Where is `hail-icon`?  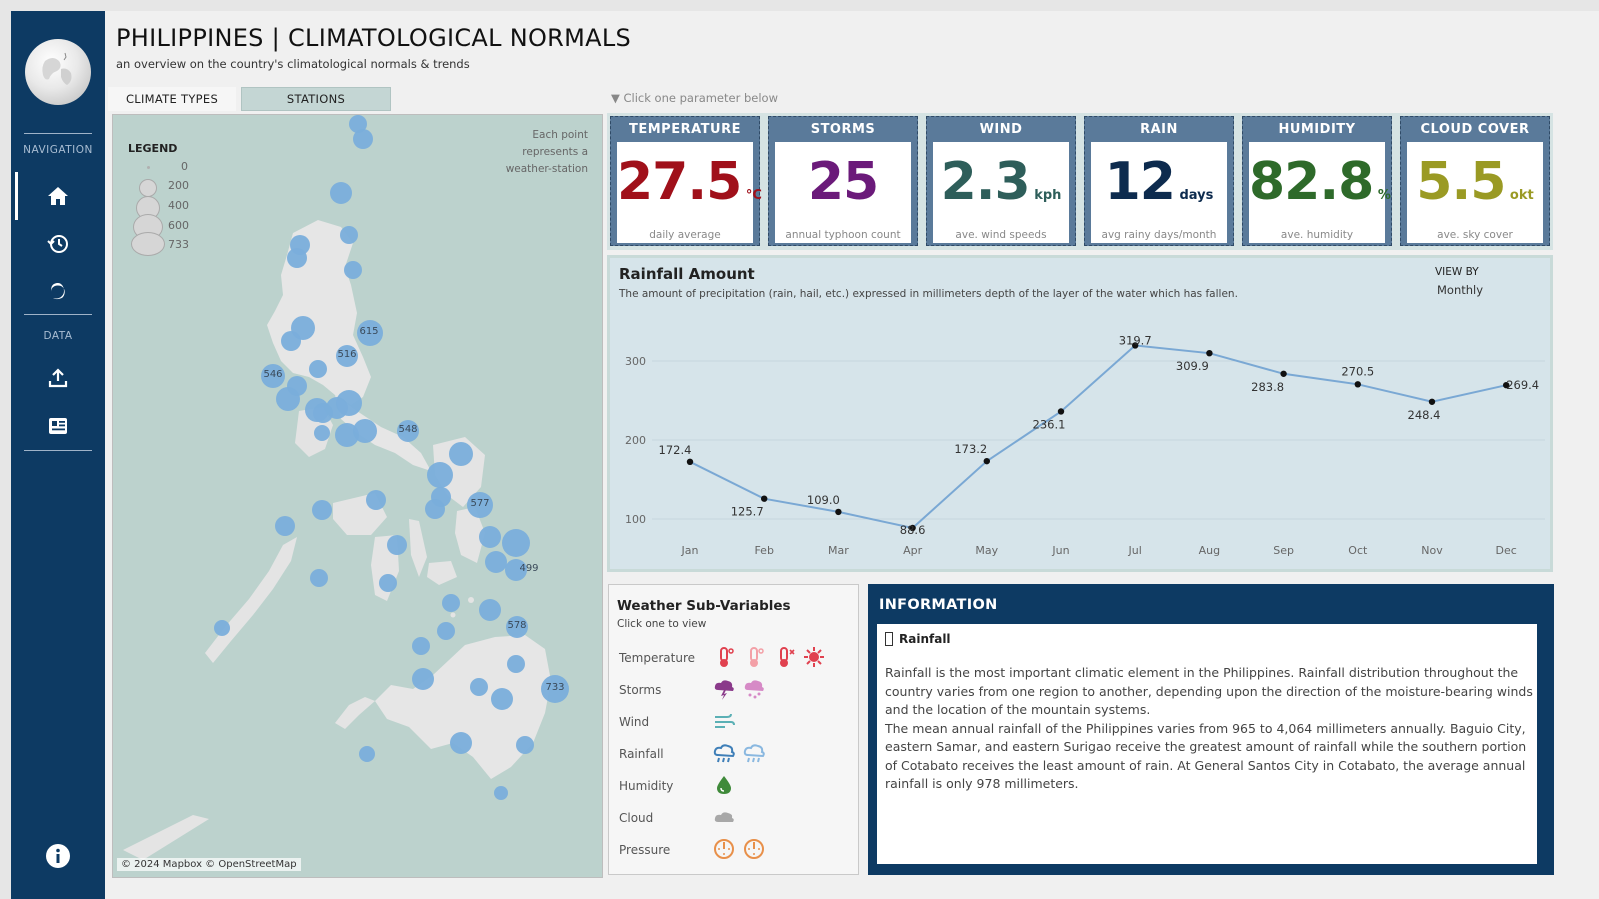 hail-icon is located at coordinates (755, 690).